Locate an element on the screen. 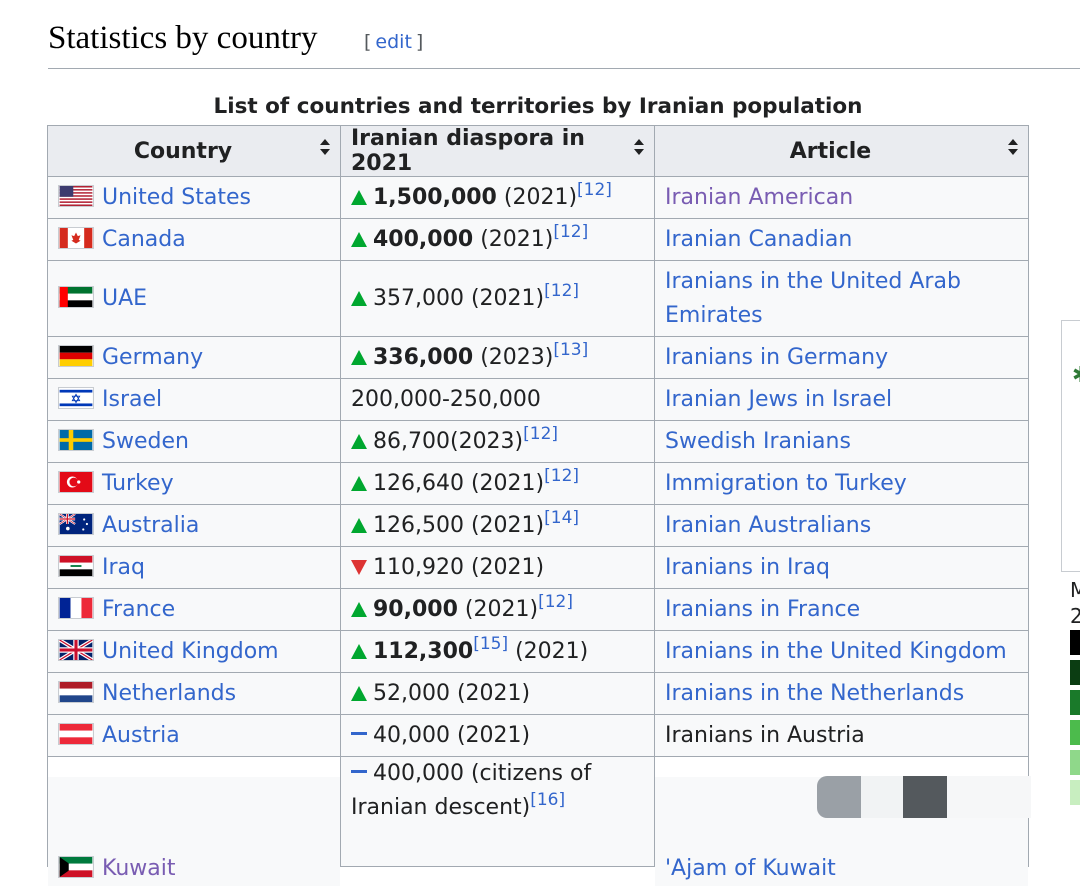 The image size is (1080, 889). column-header-country: Country is located at coordinates (194, 151).